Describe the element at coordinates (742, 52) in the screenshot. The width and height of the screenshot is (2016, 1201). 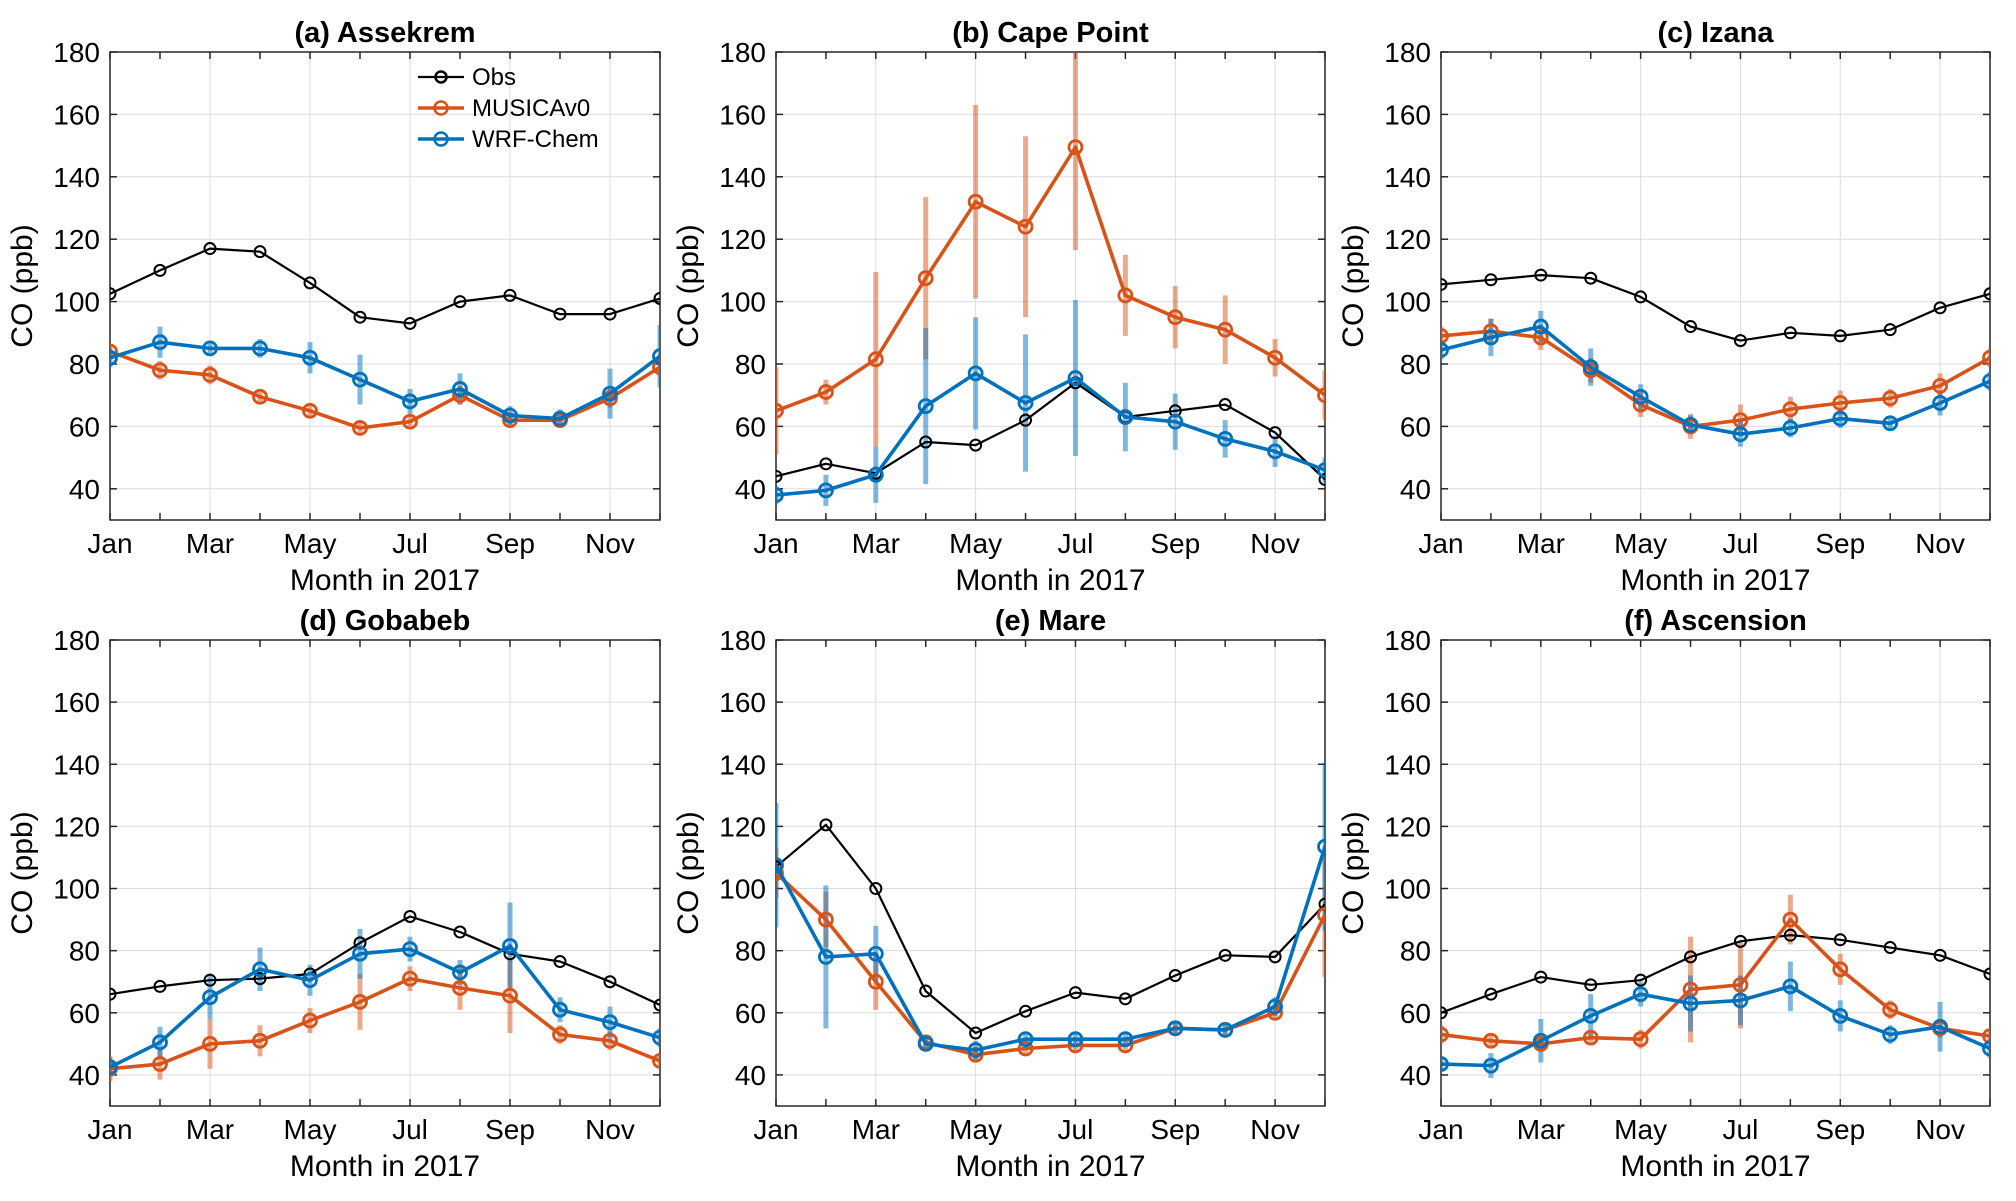
I see `y-tick-label: 180` at that location.